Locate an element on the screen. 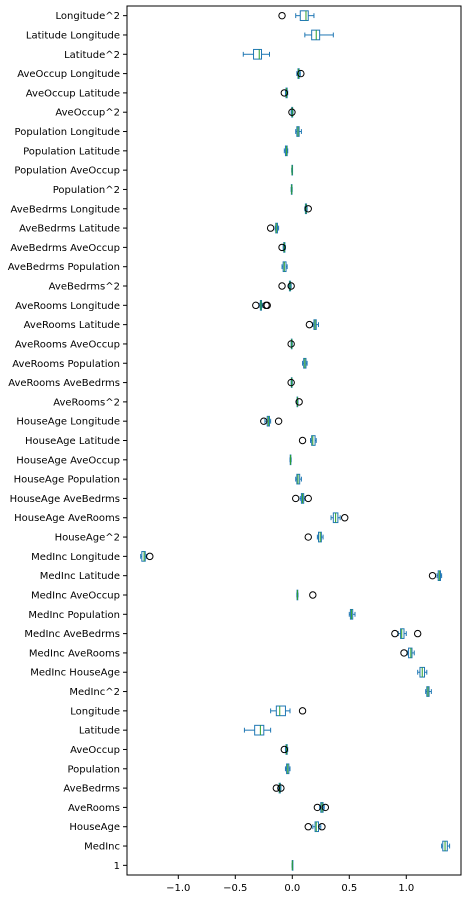  y-tick-label: AveBedrms AveOccup is located at coordinates (65, 248).